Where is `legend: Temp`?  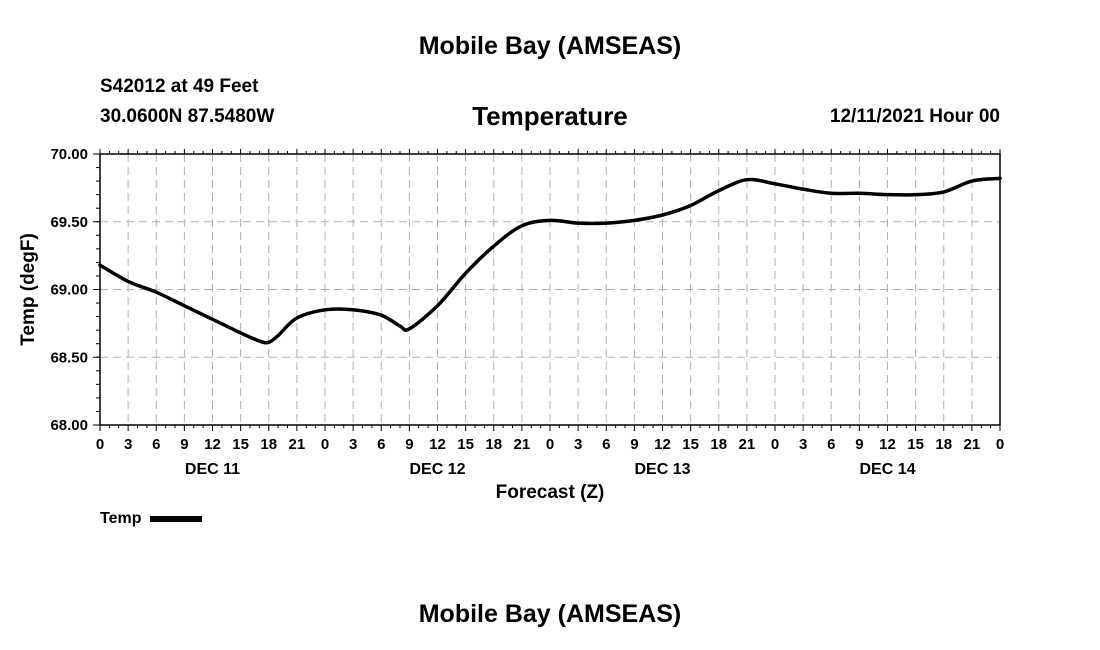 legend: Temp is located at coordinates (151, 519).